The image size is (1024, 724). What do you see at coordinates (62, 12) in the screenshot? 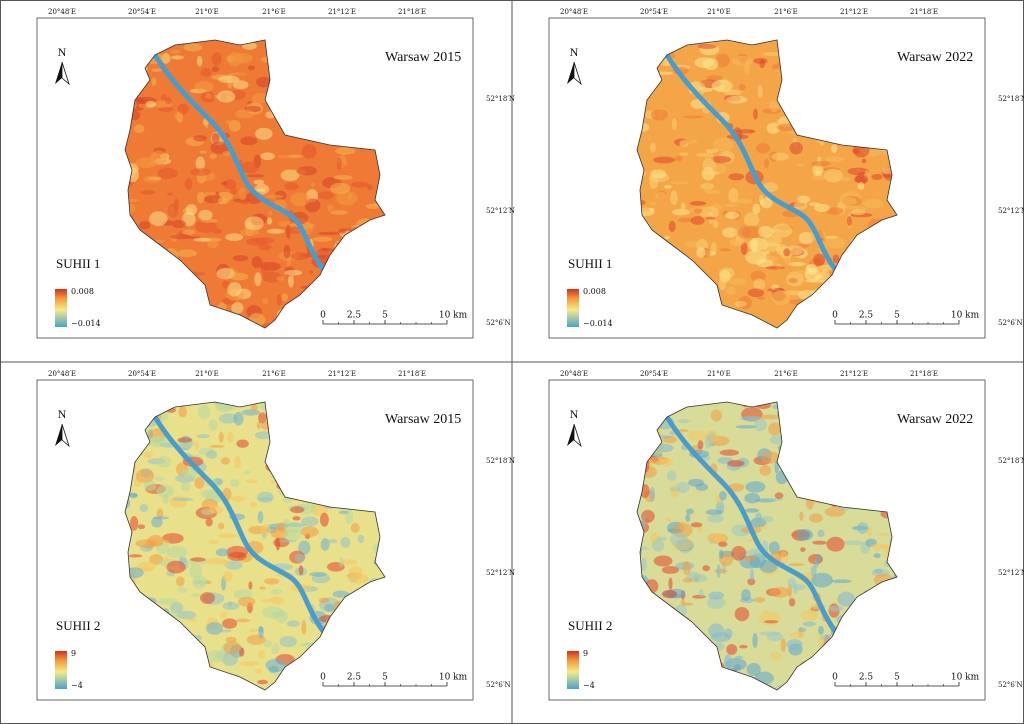
I see `lon-label: 20°48′E` at bounding box center [62, 12].